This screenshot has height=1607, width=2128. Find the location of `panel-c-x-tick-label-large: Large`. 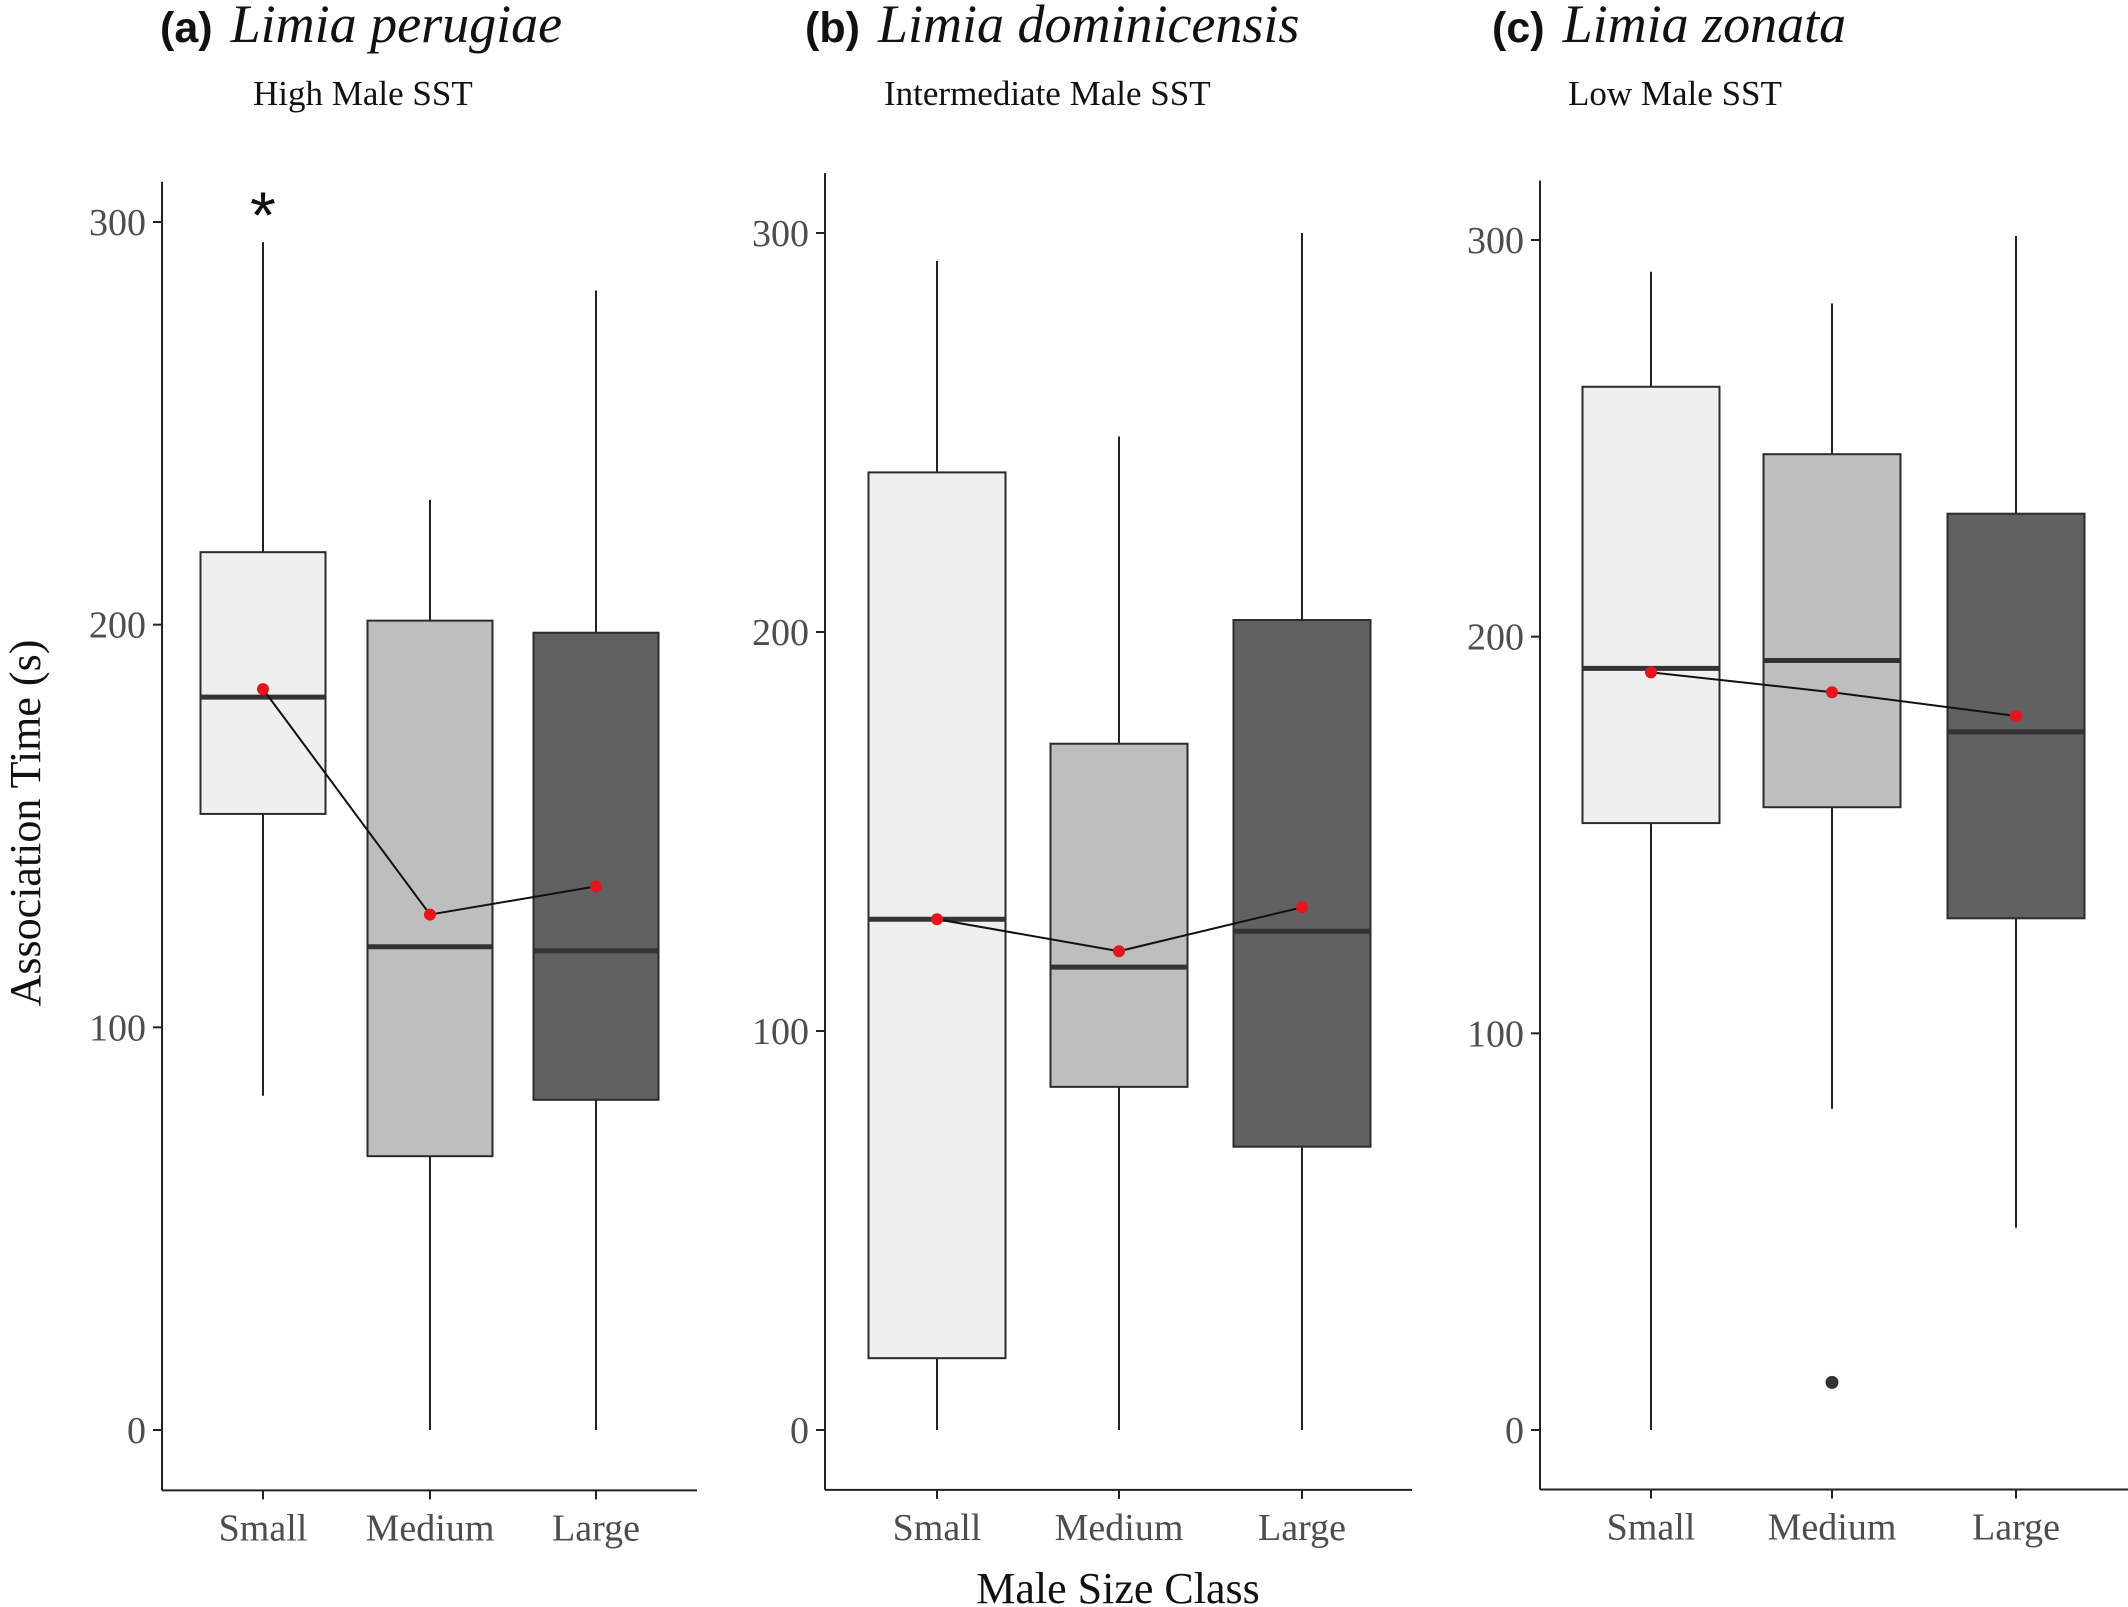

panel-c-x-tick-label-large: Large is located at coordinates (2016, 1528).